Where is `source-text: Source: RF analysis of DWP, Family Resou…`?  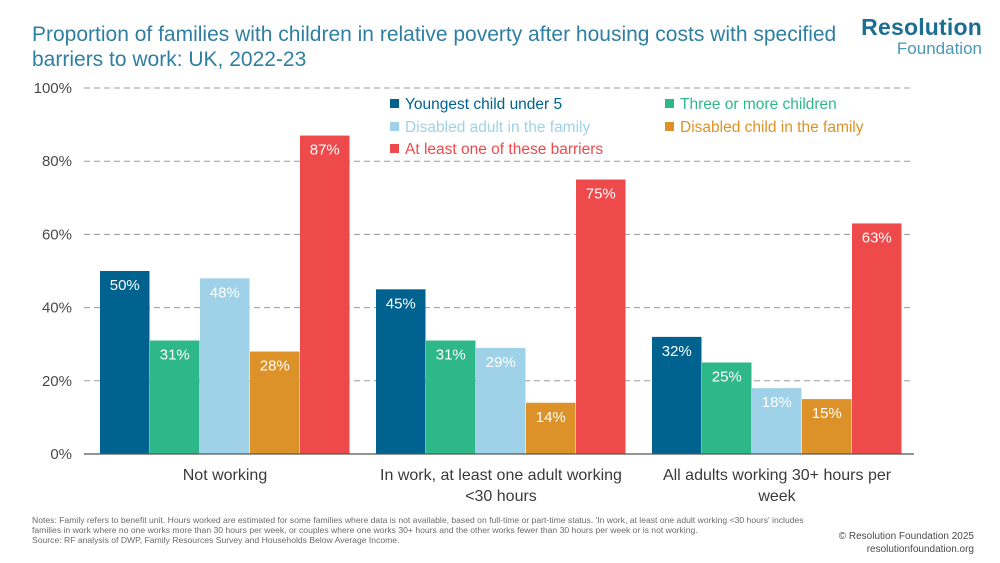 source-text: Source: RF analysis of DWP, Family Resou… is located at coordinates (216, 540).